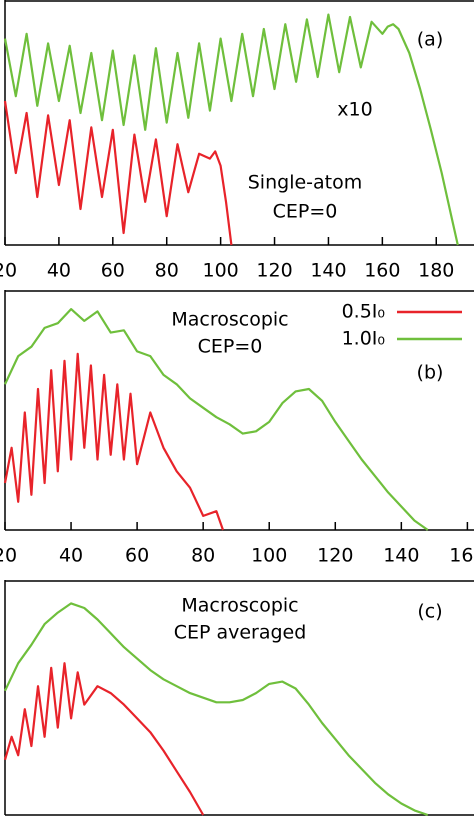 This screenshot has width=474, height=817. Describe the element at coordinates (363, 312) in the screenshot. I see `legend-label: 0.5I₀` at that location.